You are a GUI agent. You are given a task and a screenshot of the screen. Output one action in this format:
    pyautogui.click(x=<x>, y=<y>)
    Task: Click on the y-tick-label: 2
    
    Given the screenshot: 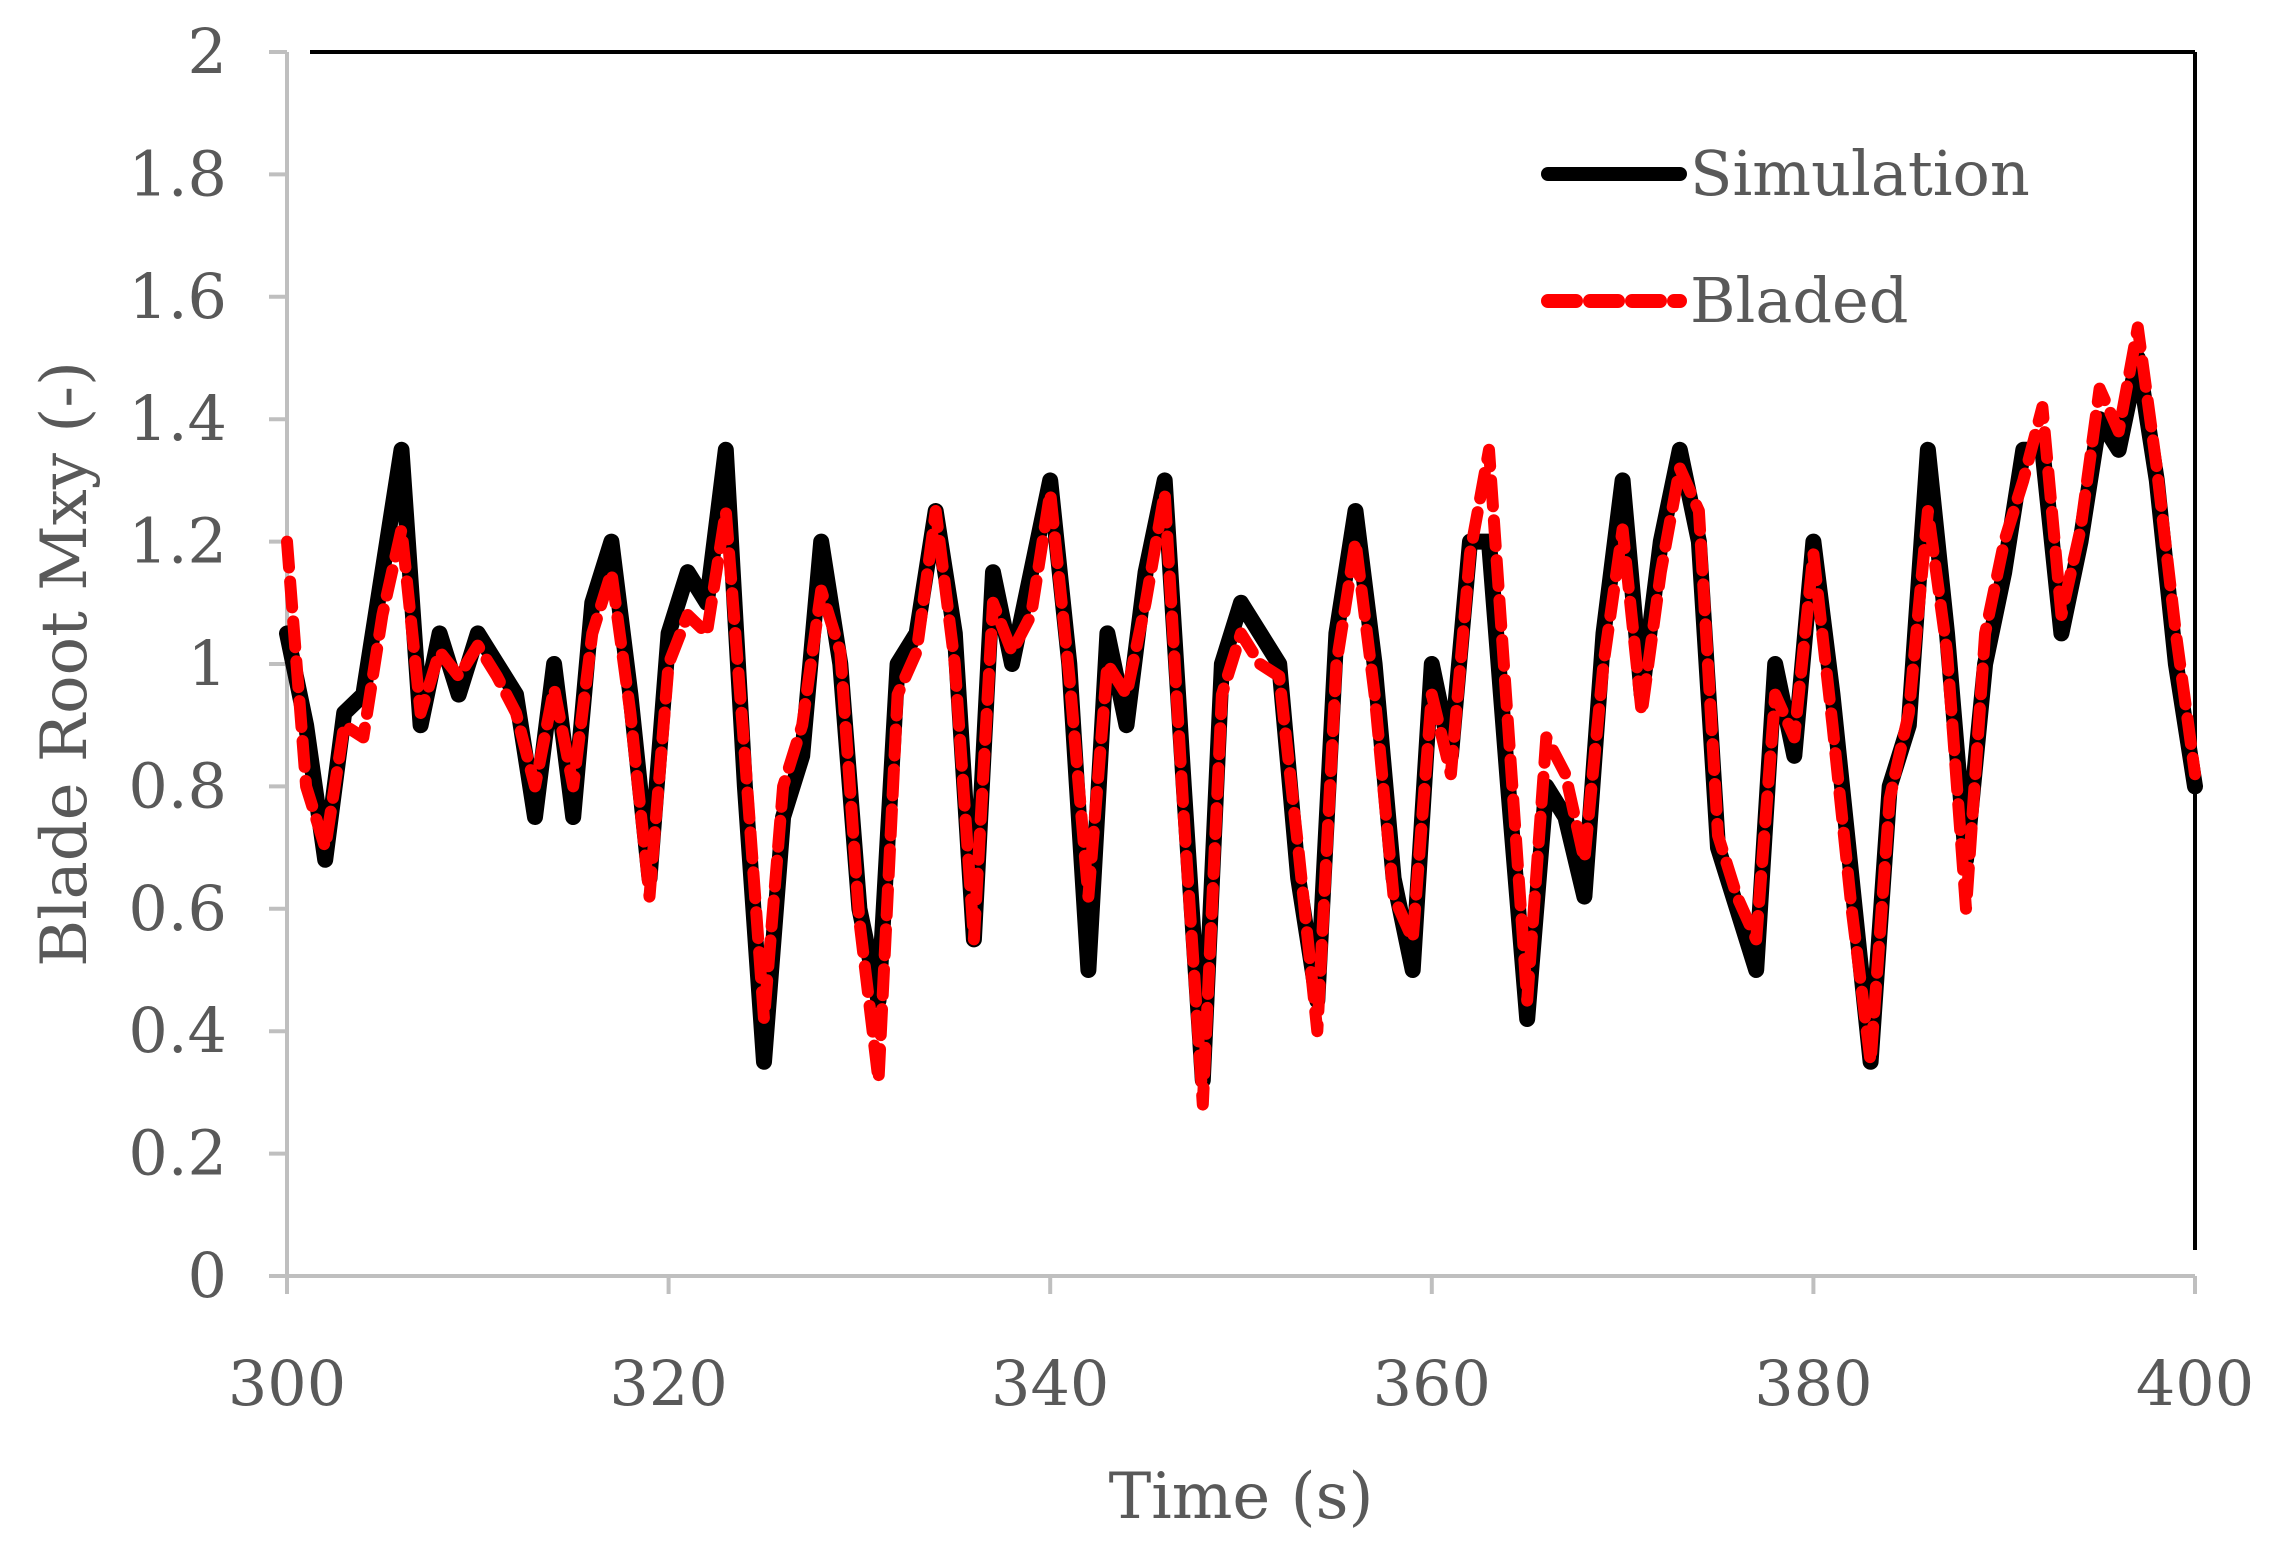 What is the action you would take?
    pyautogui.click(x=207, y=51)
    